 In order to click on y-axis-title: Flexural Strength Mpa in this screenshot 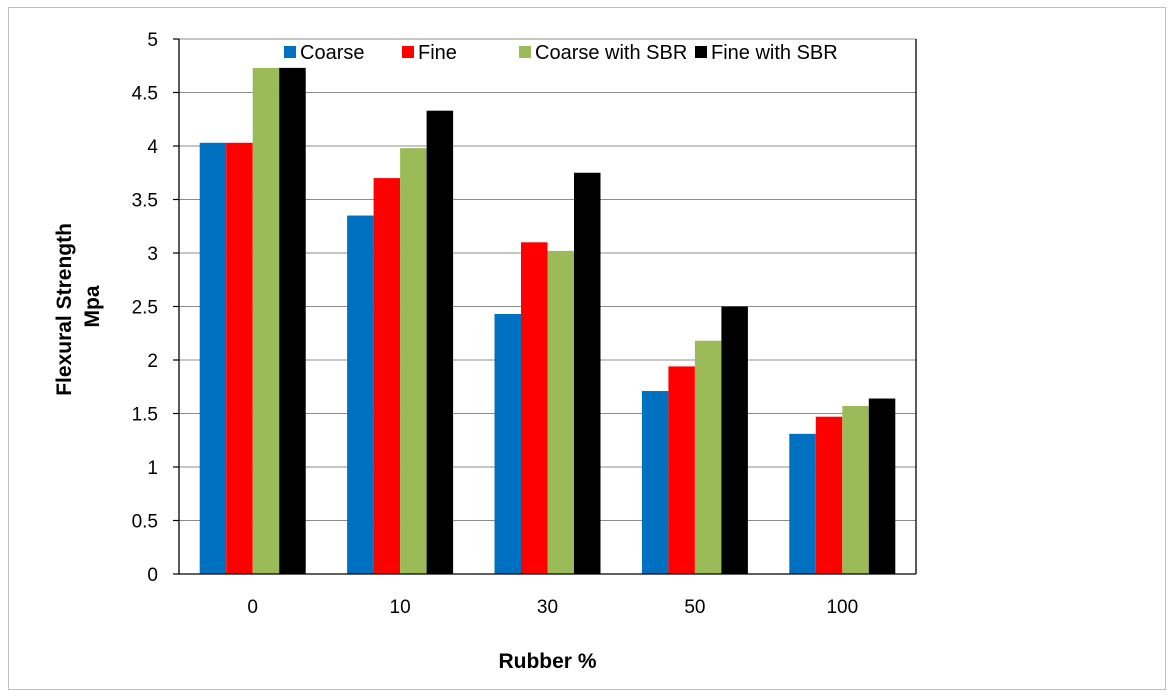, I will do `click(78, 306)`.